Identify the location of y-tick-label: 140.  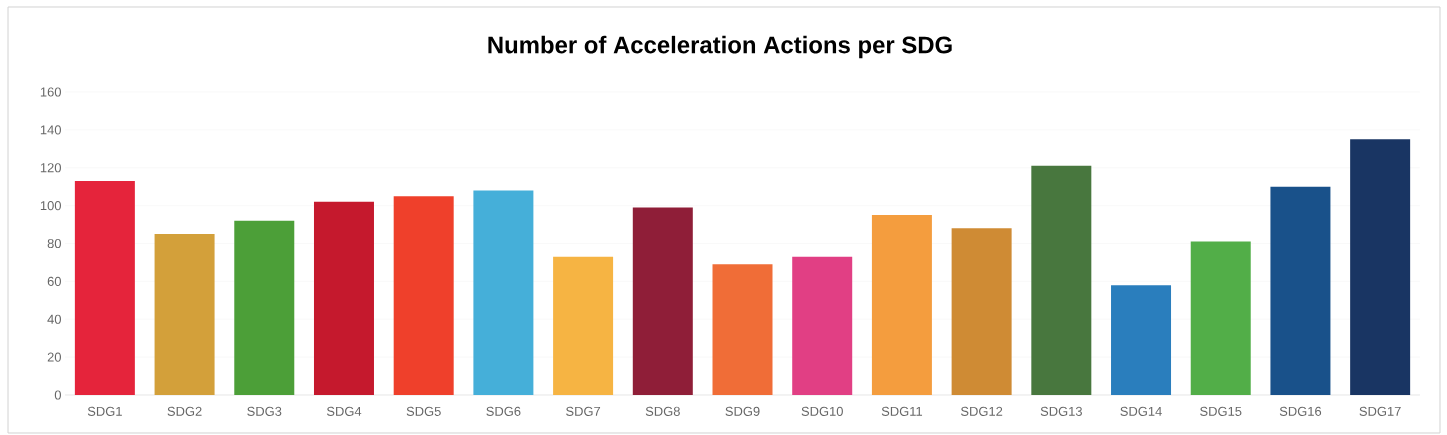
(50, 130).